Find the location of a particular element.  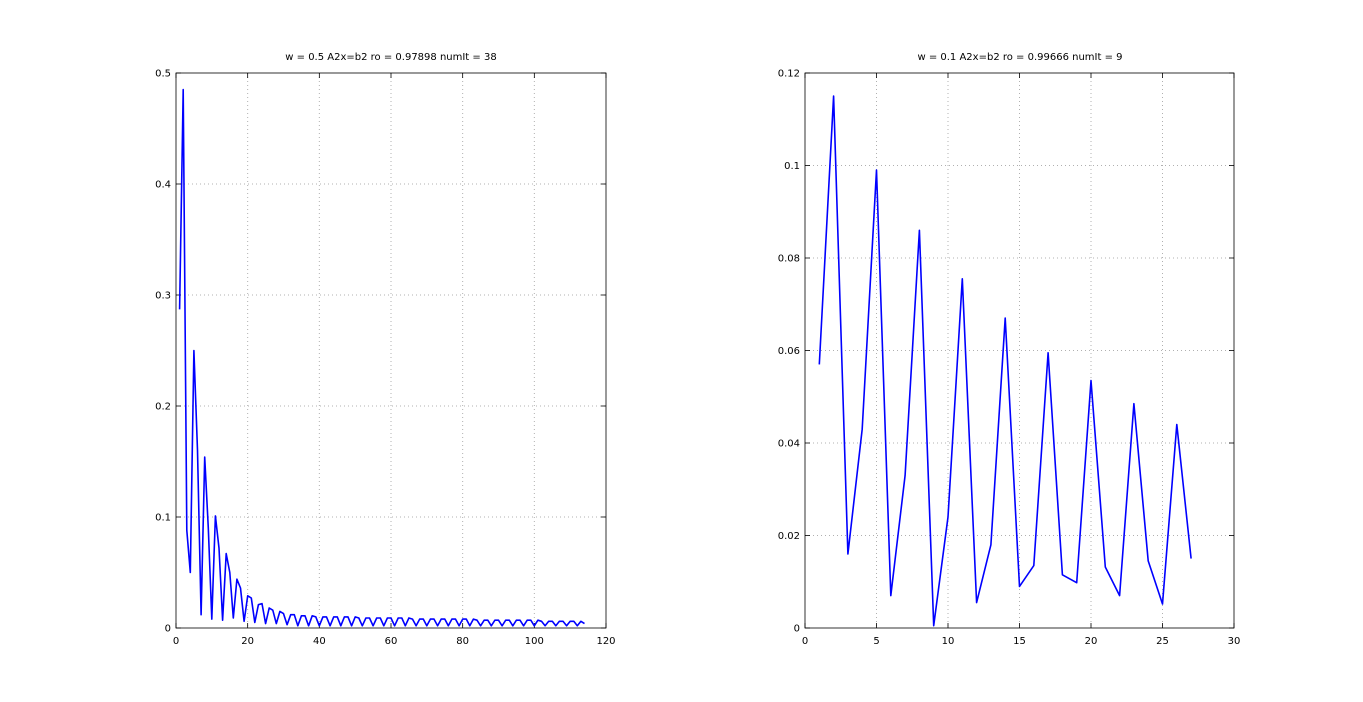

right-x-tick-label: 15 is located at coordinates (1019, 641).